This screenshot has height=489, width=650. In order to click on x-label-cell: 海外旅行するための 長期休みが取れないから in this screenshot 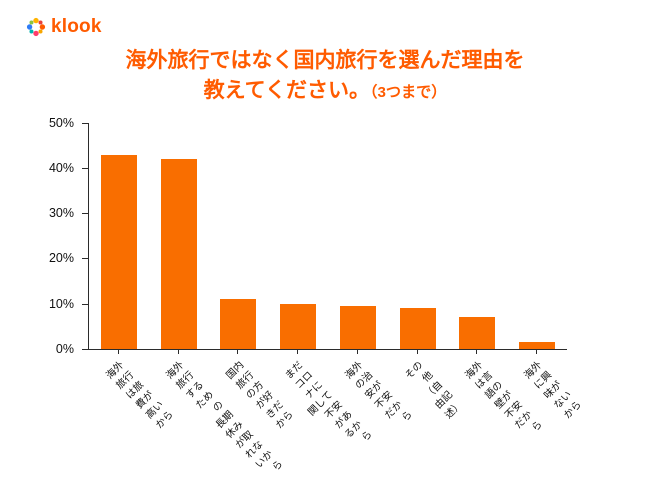, I will do `click(216, 415)`.